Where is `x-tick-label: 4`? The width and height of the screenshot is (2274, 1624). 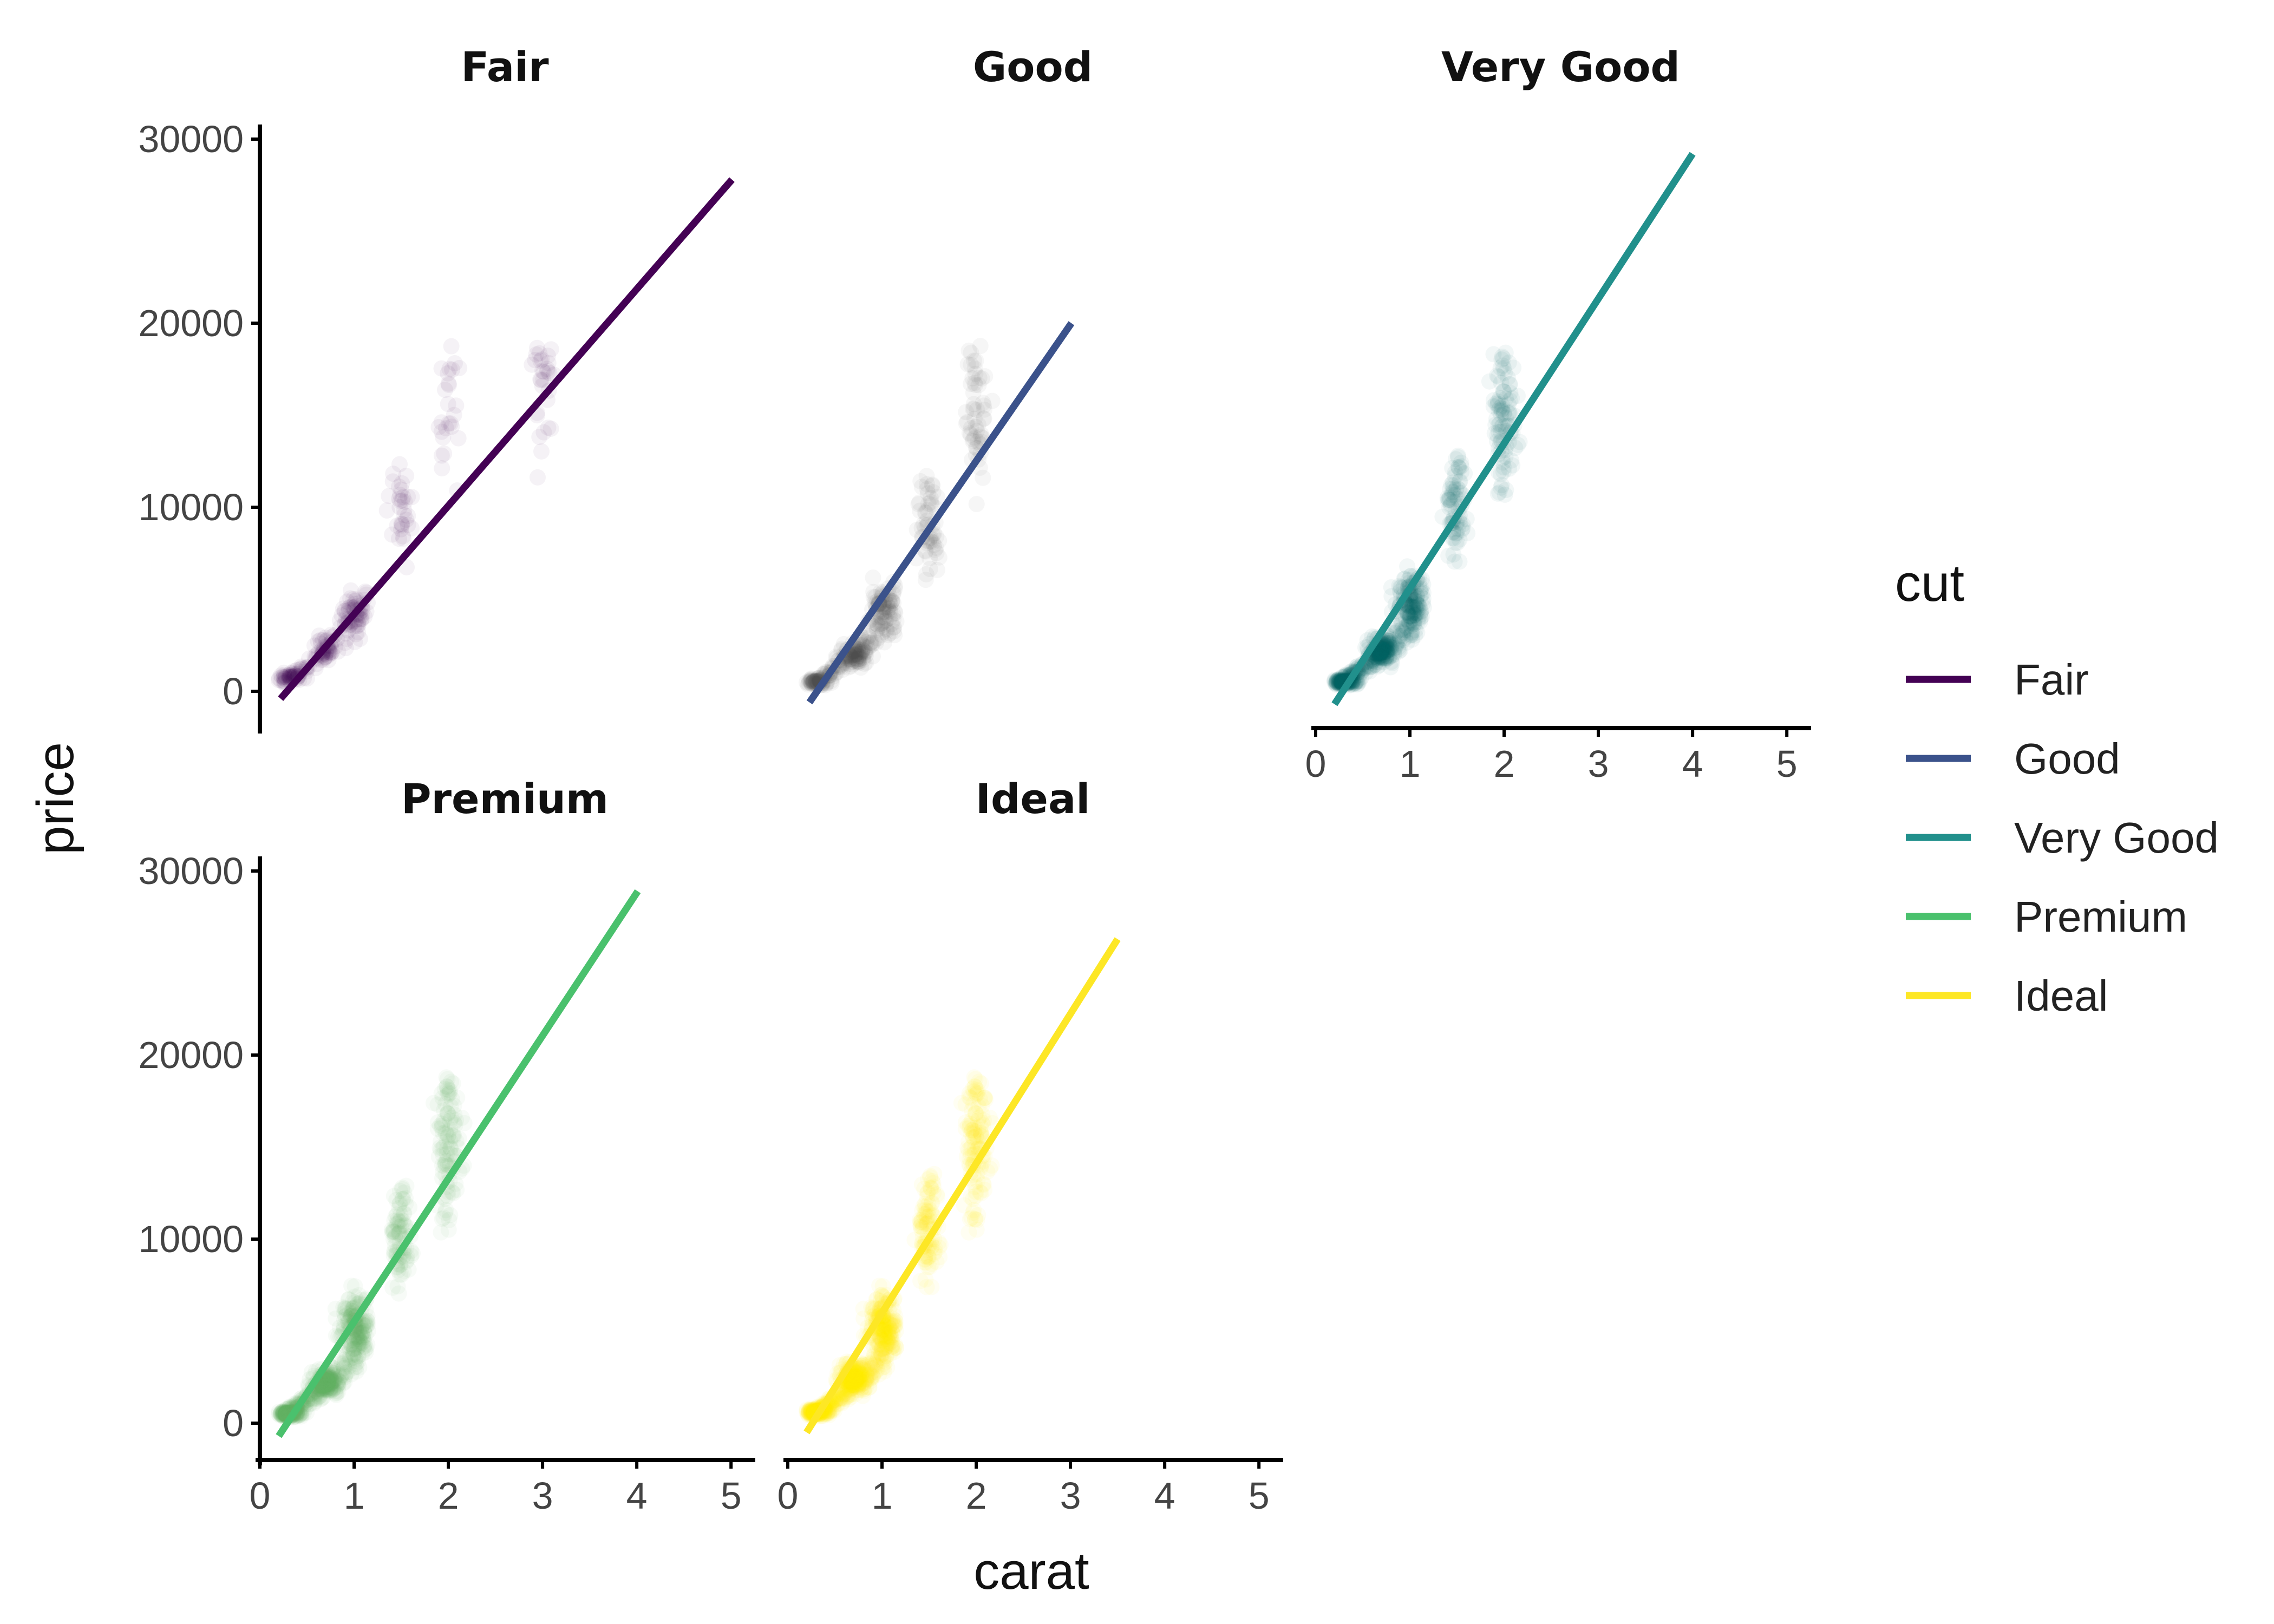
x-tick-label: 4 is located at coordinates (1164, 1496).